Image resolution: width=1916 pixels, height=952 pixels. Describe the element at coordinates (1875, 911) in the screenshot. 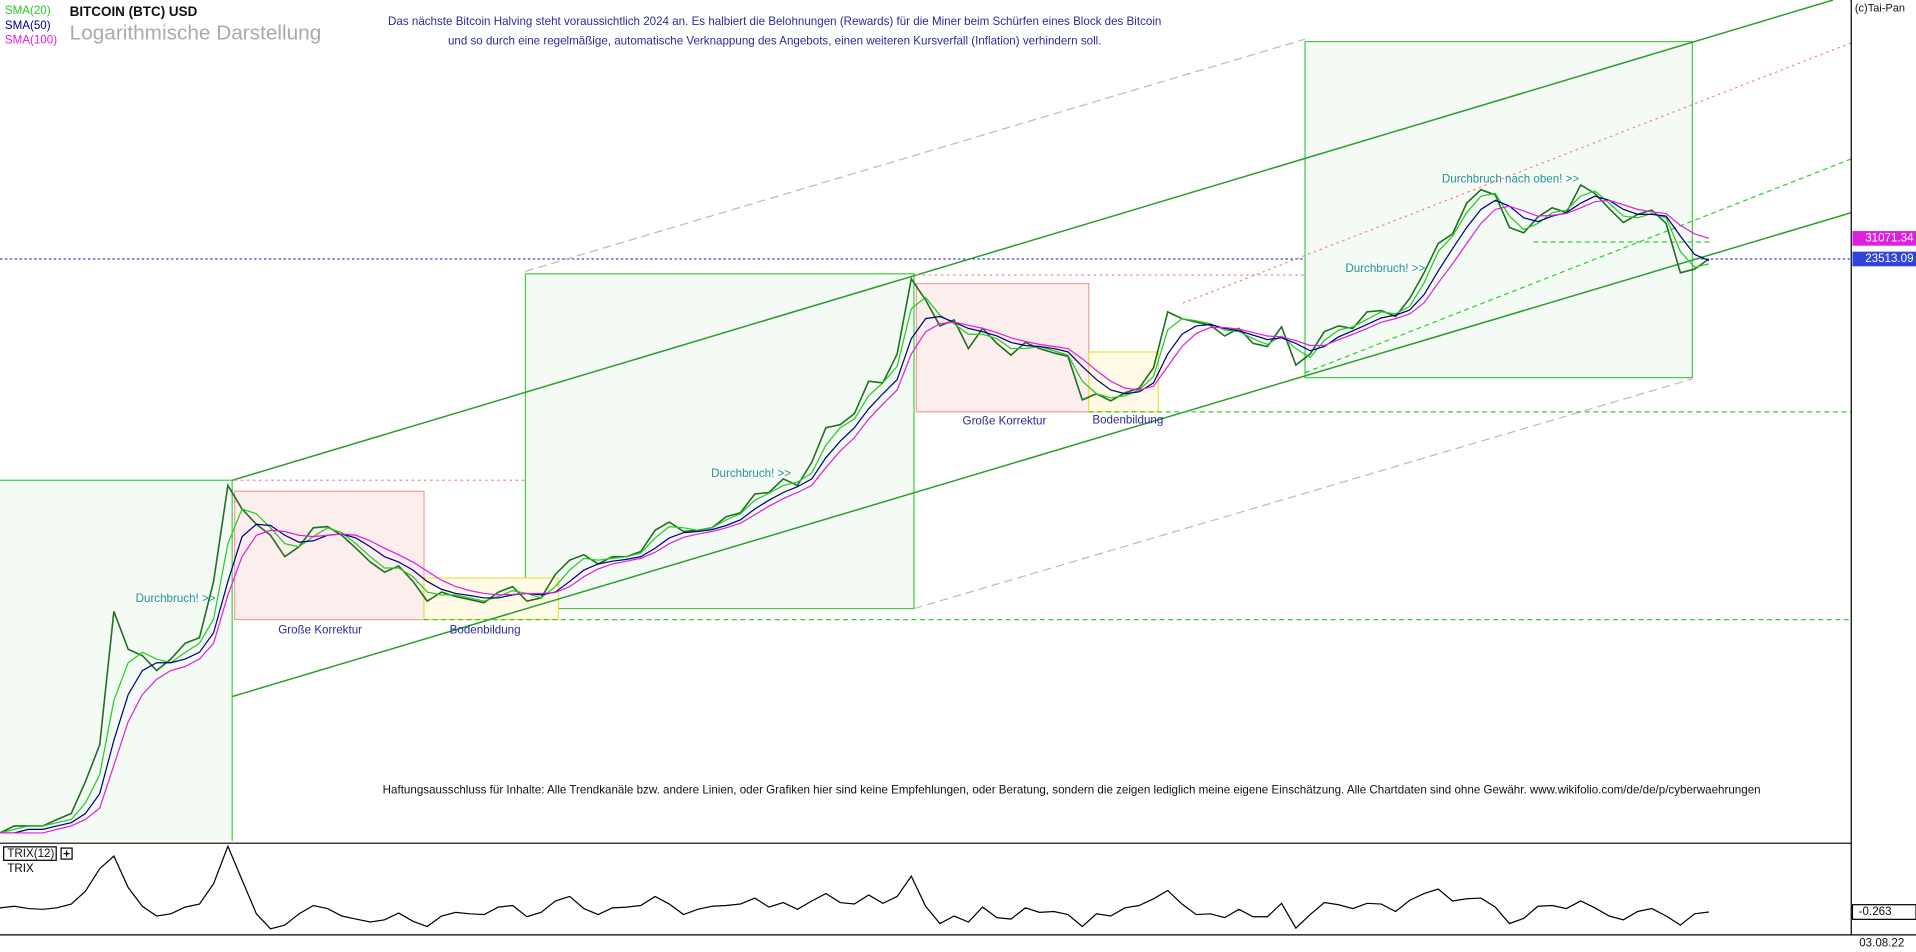

I see `value-box-label: -0.263` at that location.